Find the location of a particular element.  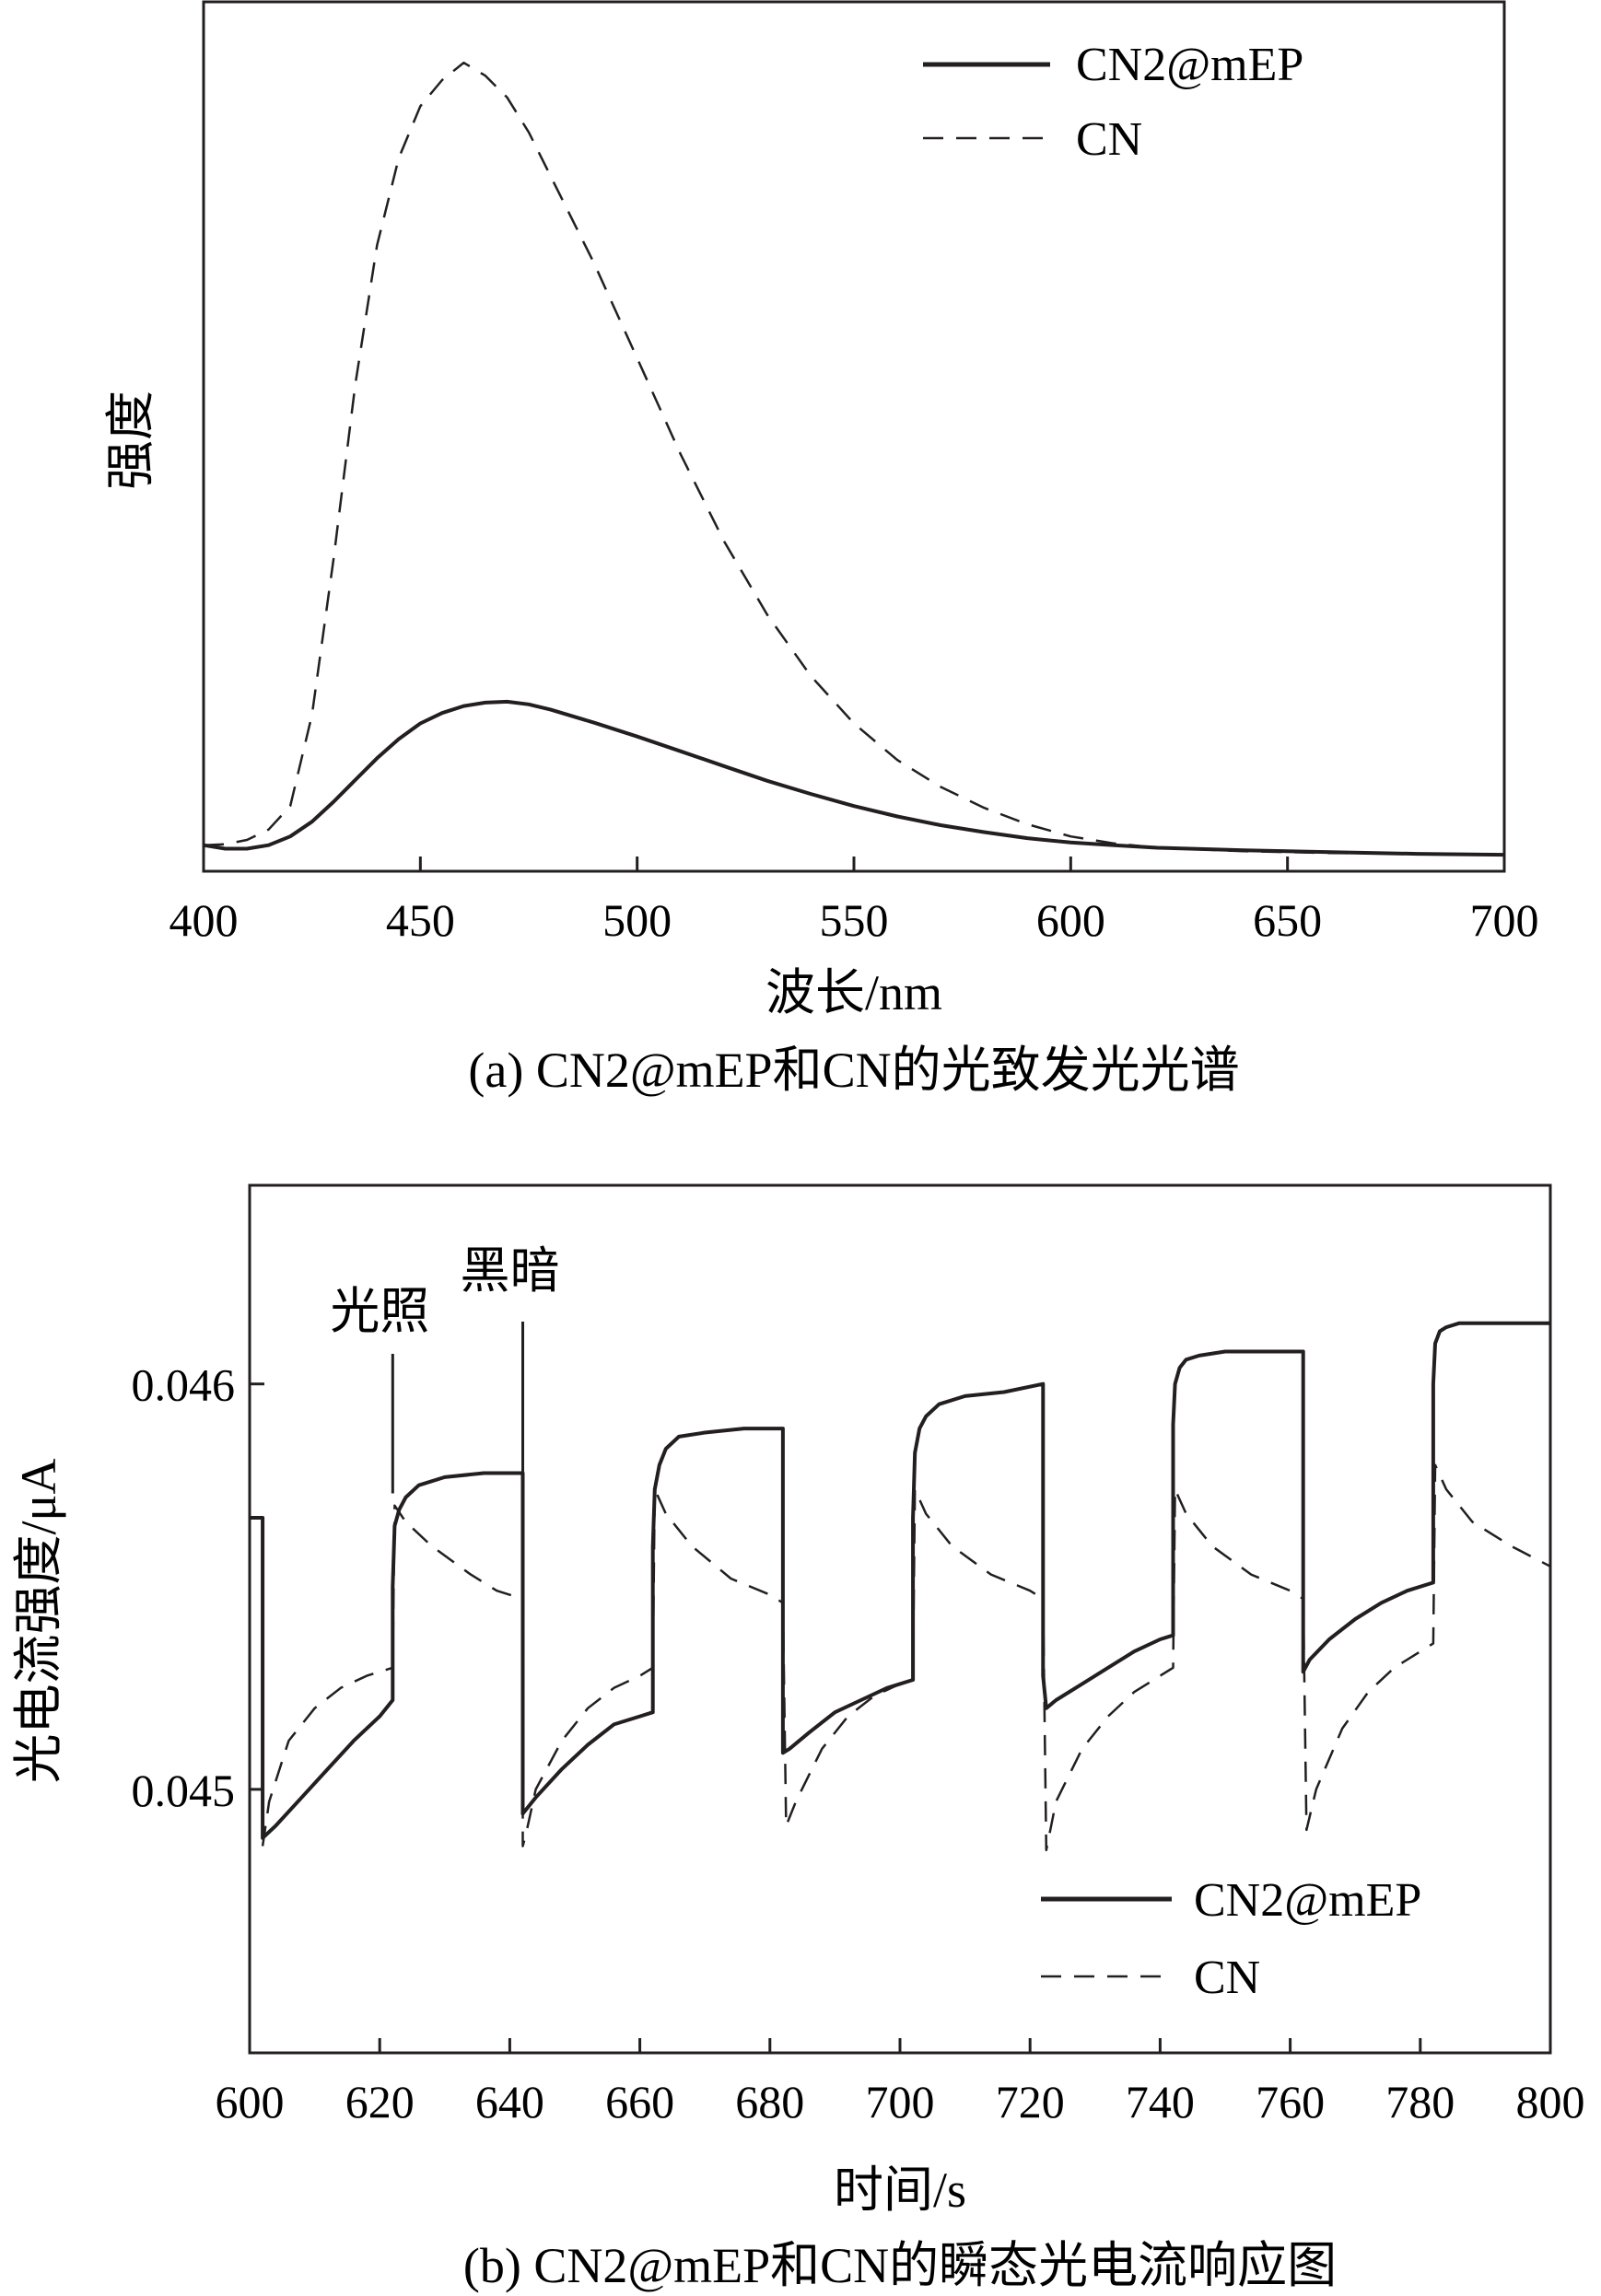

panel-b-x-tick-label-600: 600 is located at coordinates (250, 2101).